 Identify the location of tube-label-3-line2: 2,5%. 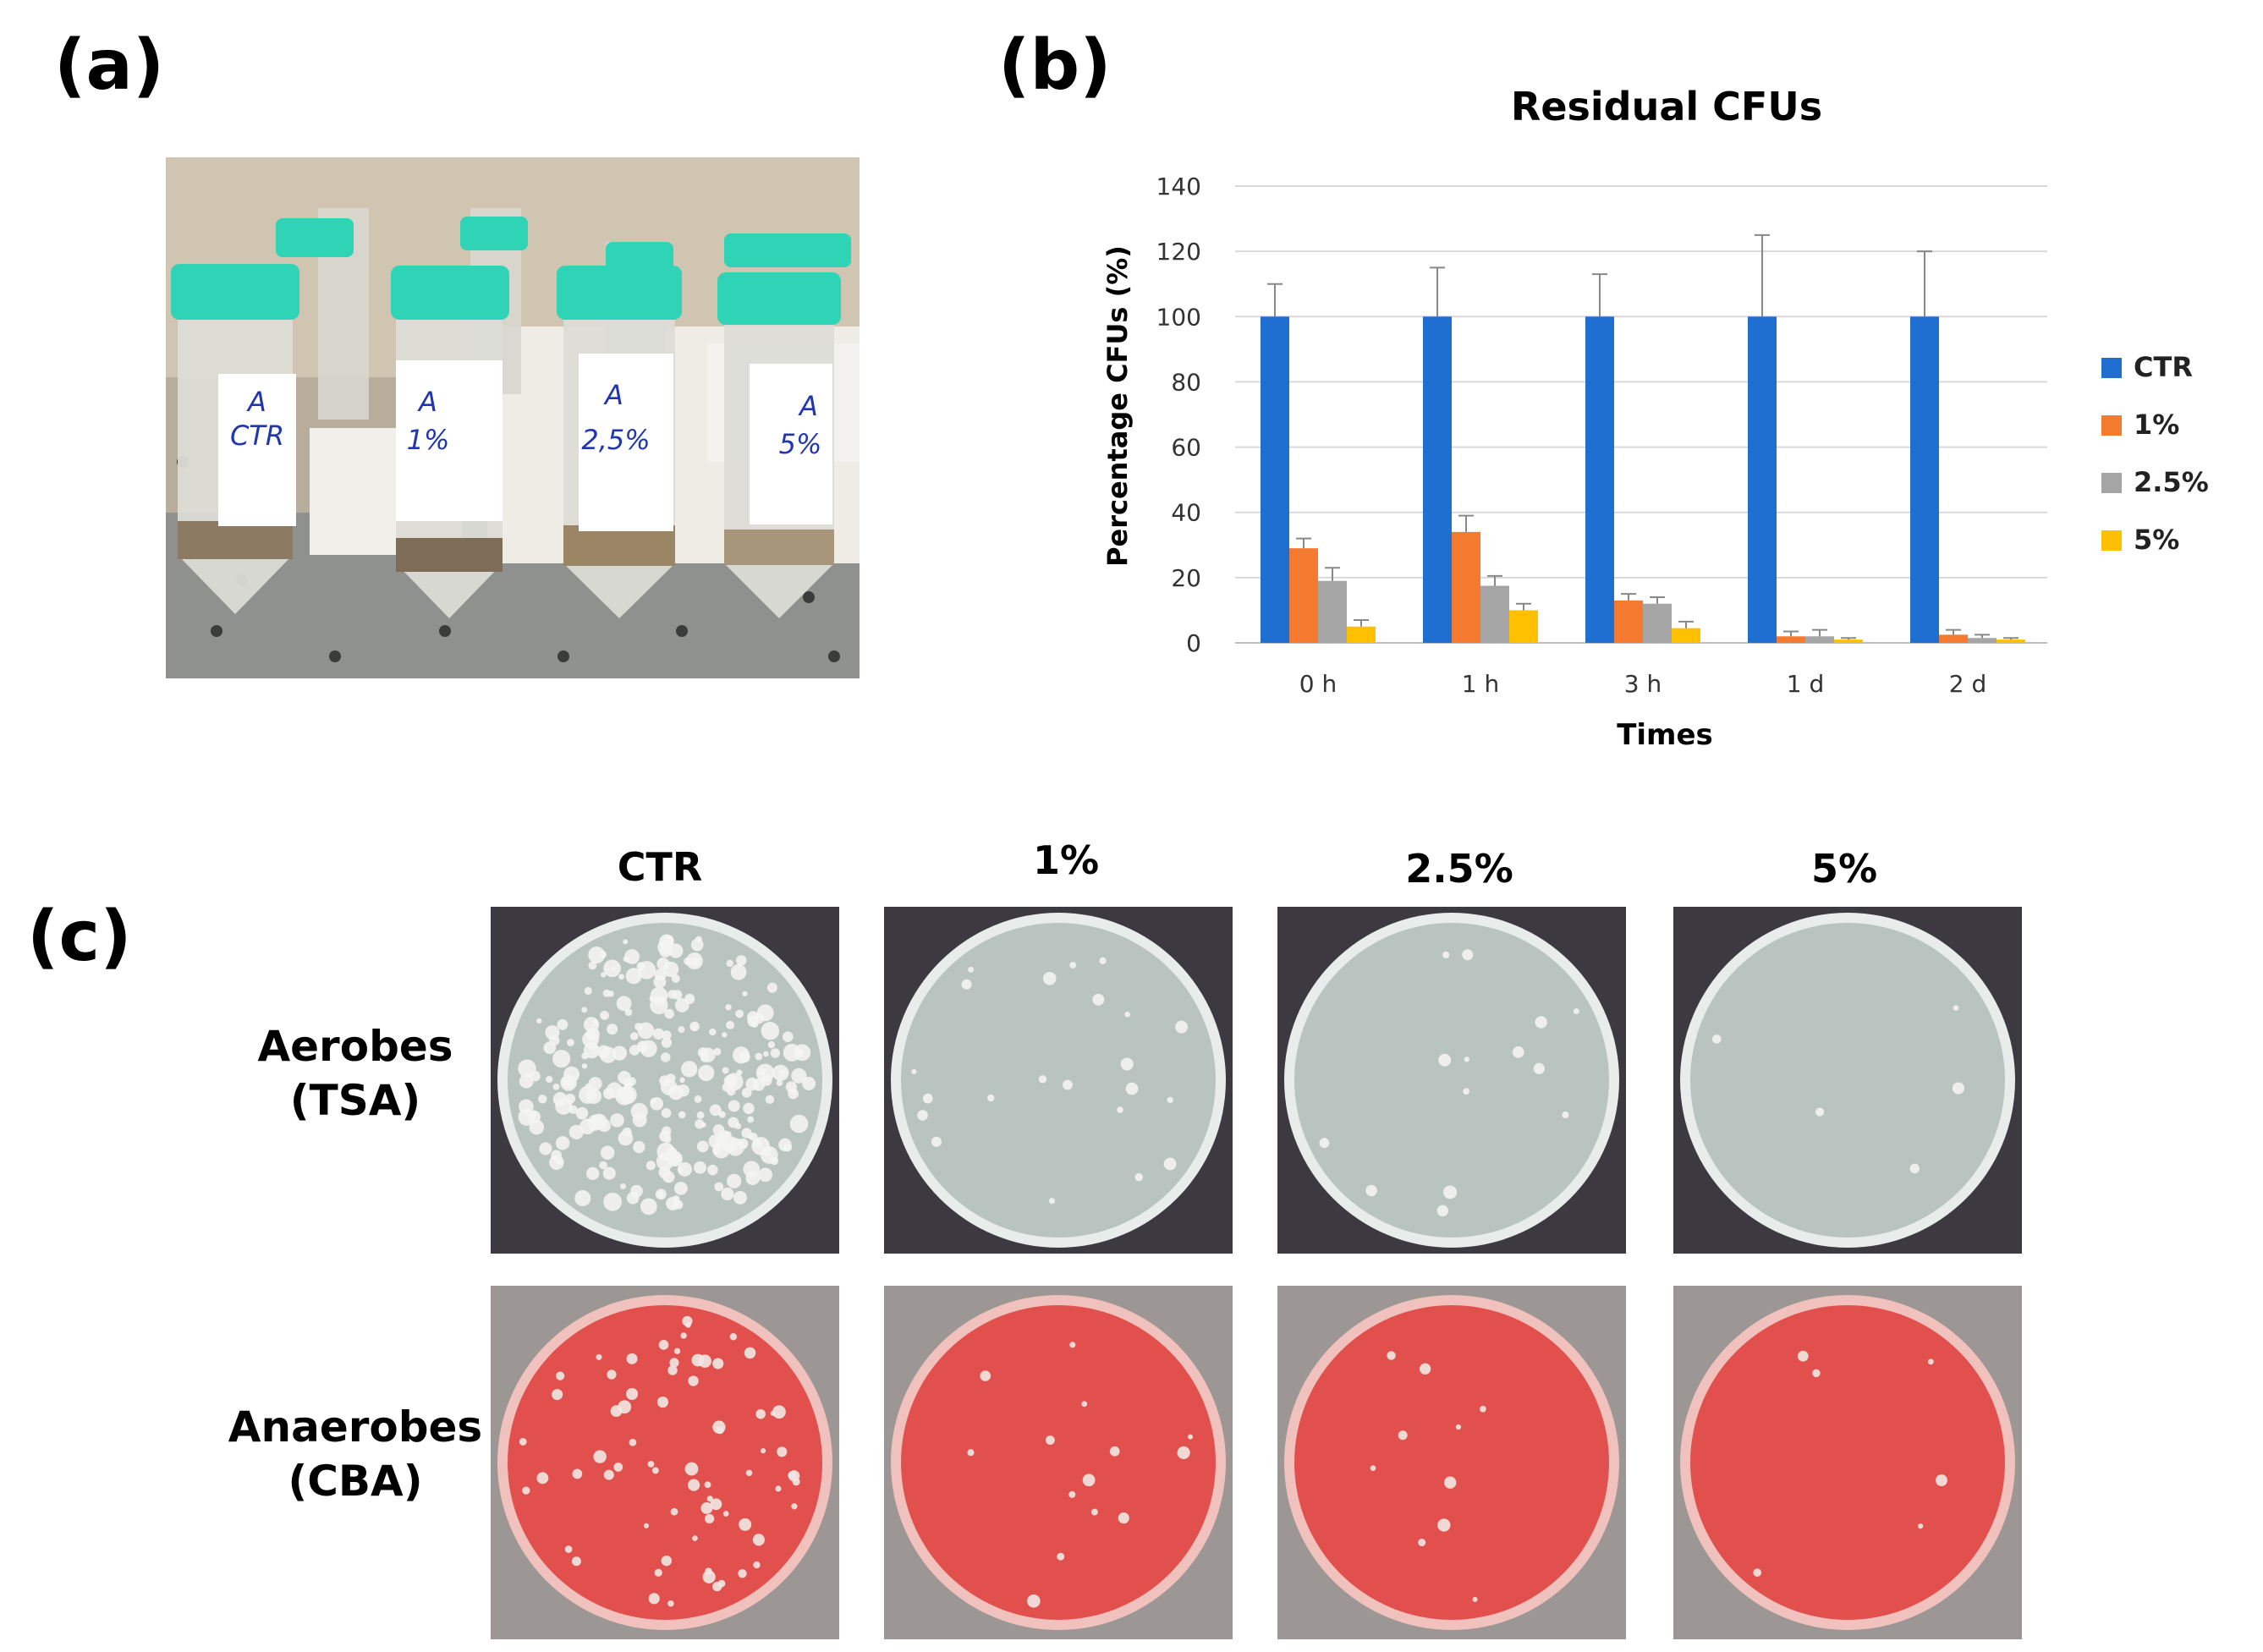
(615, 440).